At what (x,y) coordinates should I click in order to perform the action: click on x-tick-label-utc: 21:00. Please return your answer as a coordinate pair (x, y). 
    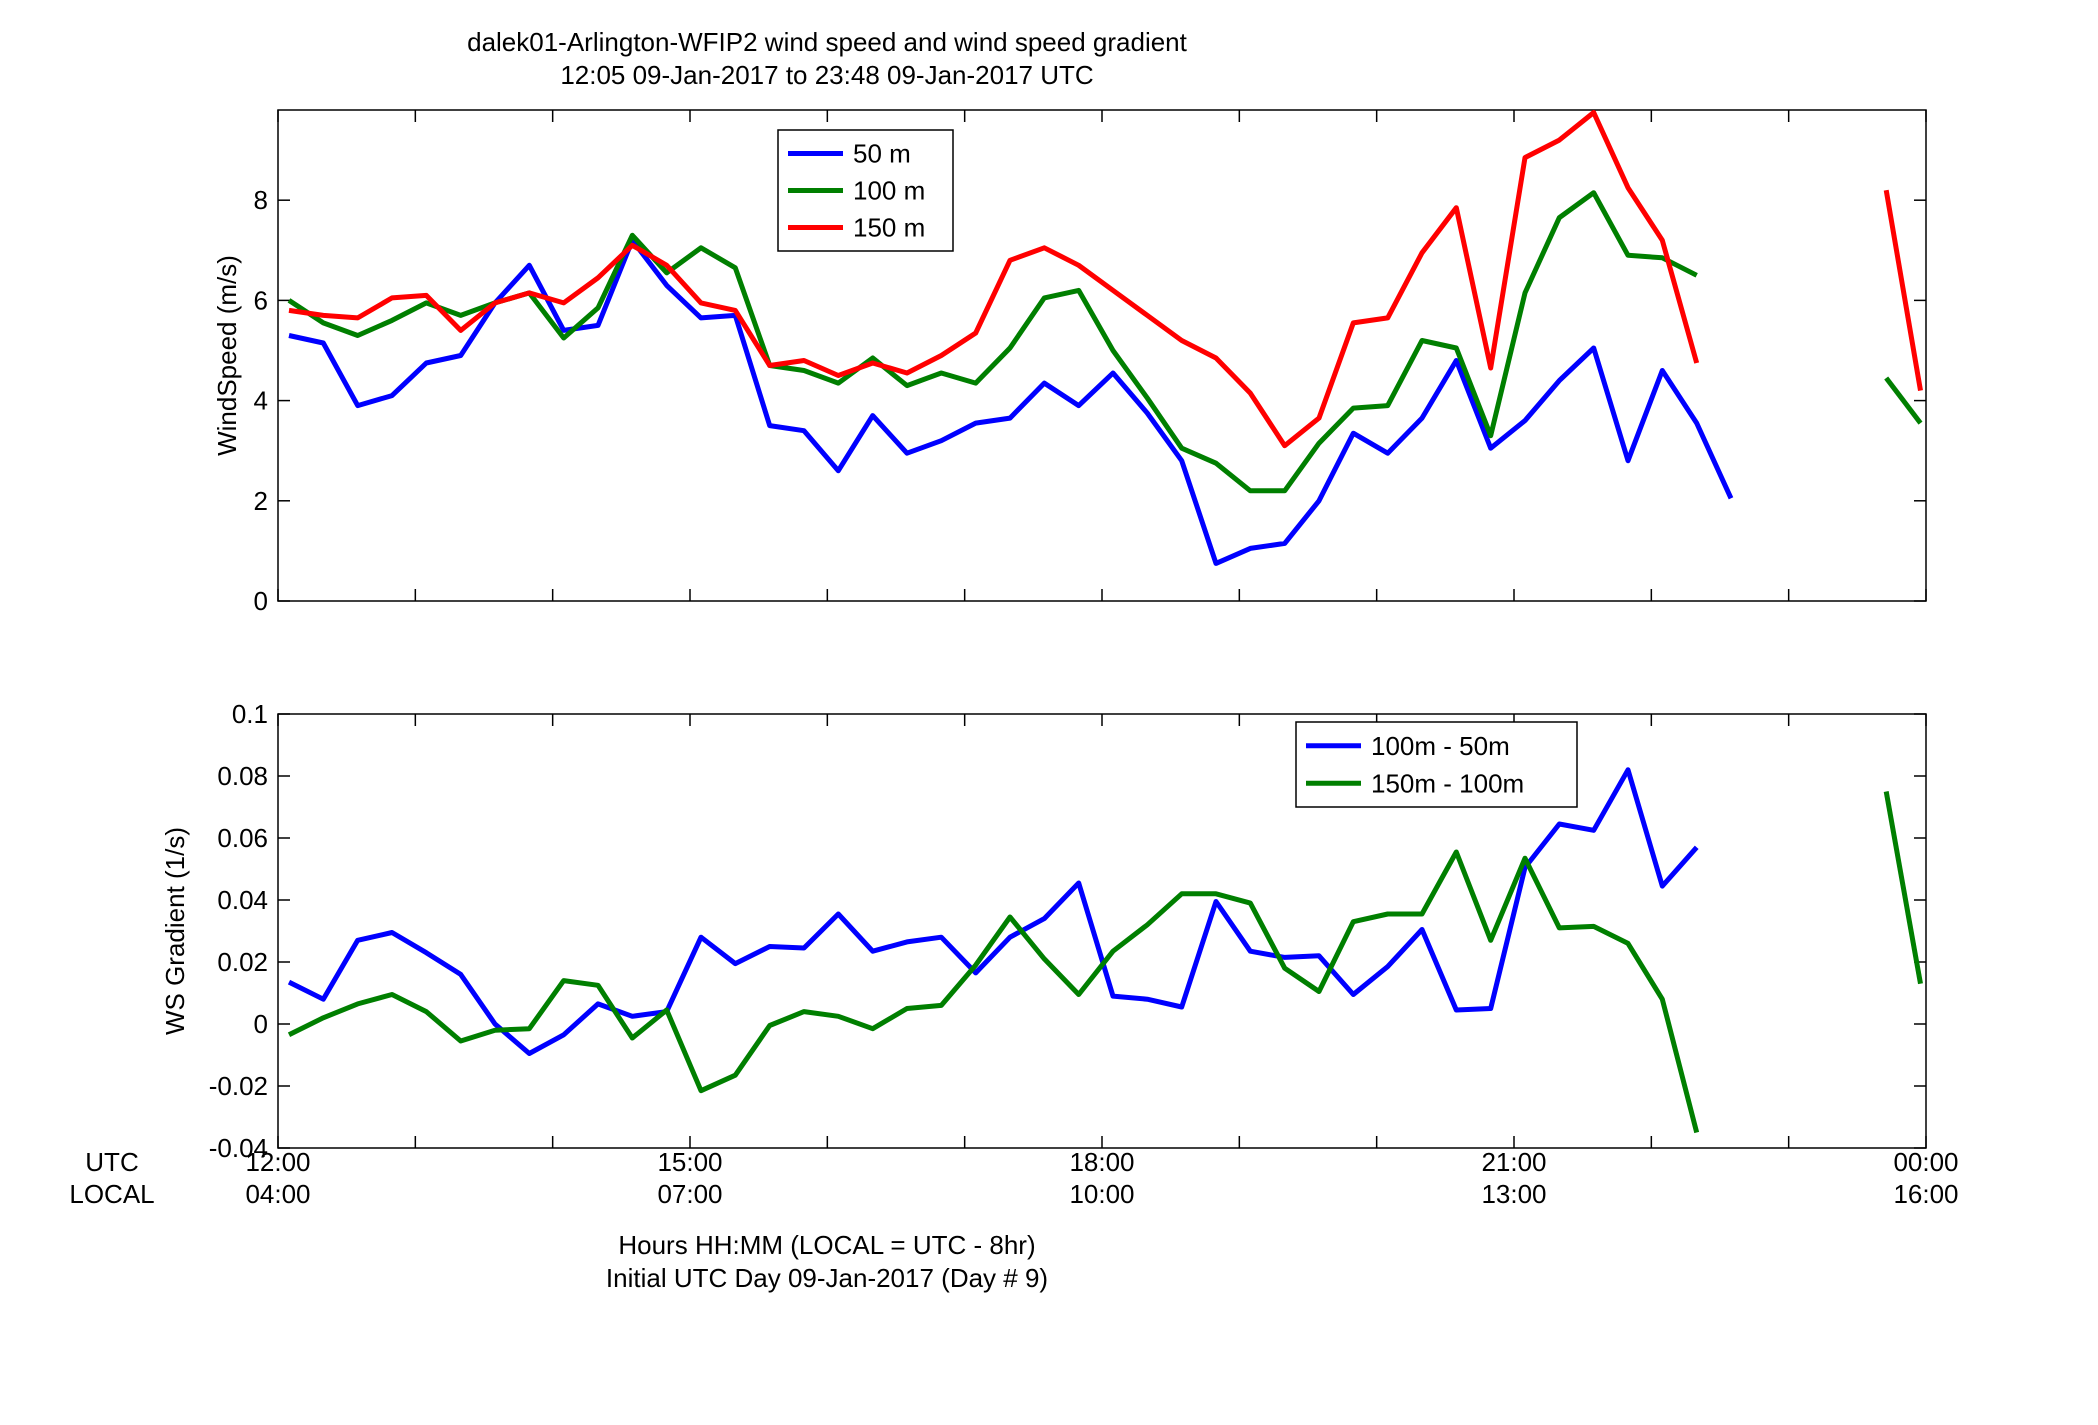
    Looking at the image, I should click on (1513, 1162).